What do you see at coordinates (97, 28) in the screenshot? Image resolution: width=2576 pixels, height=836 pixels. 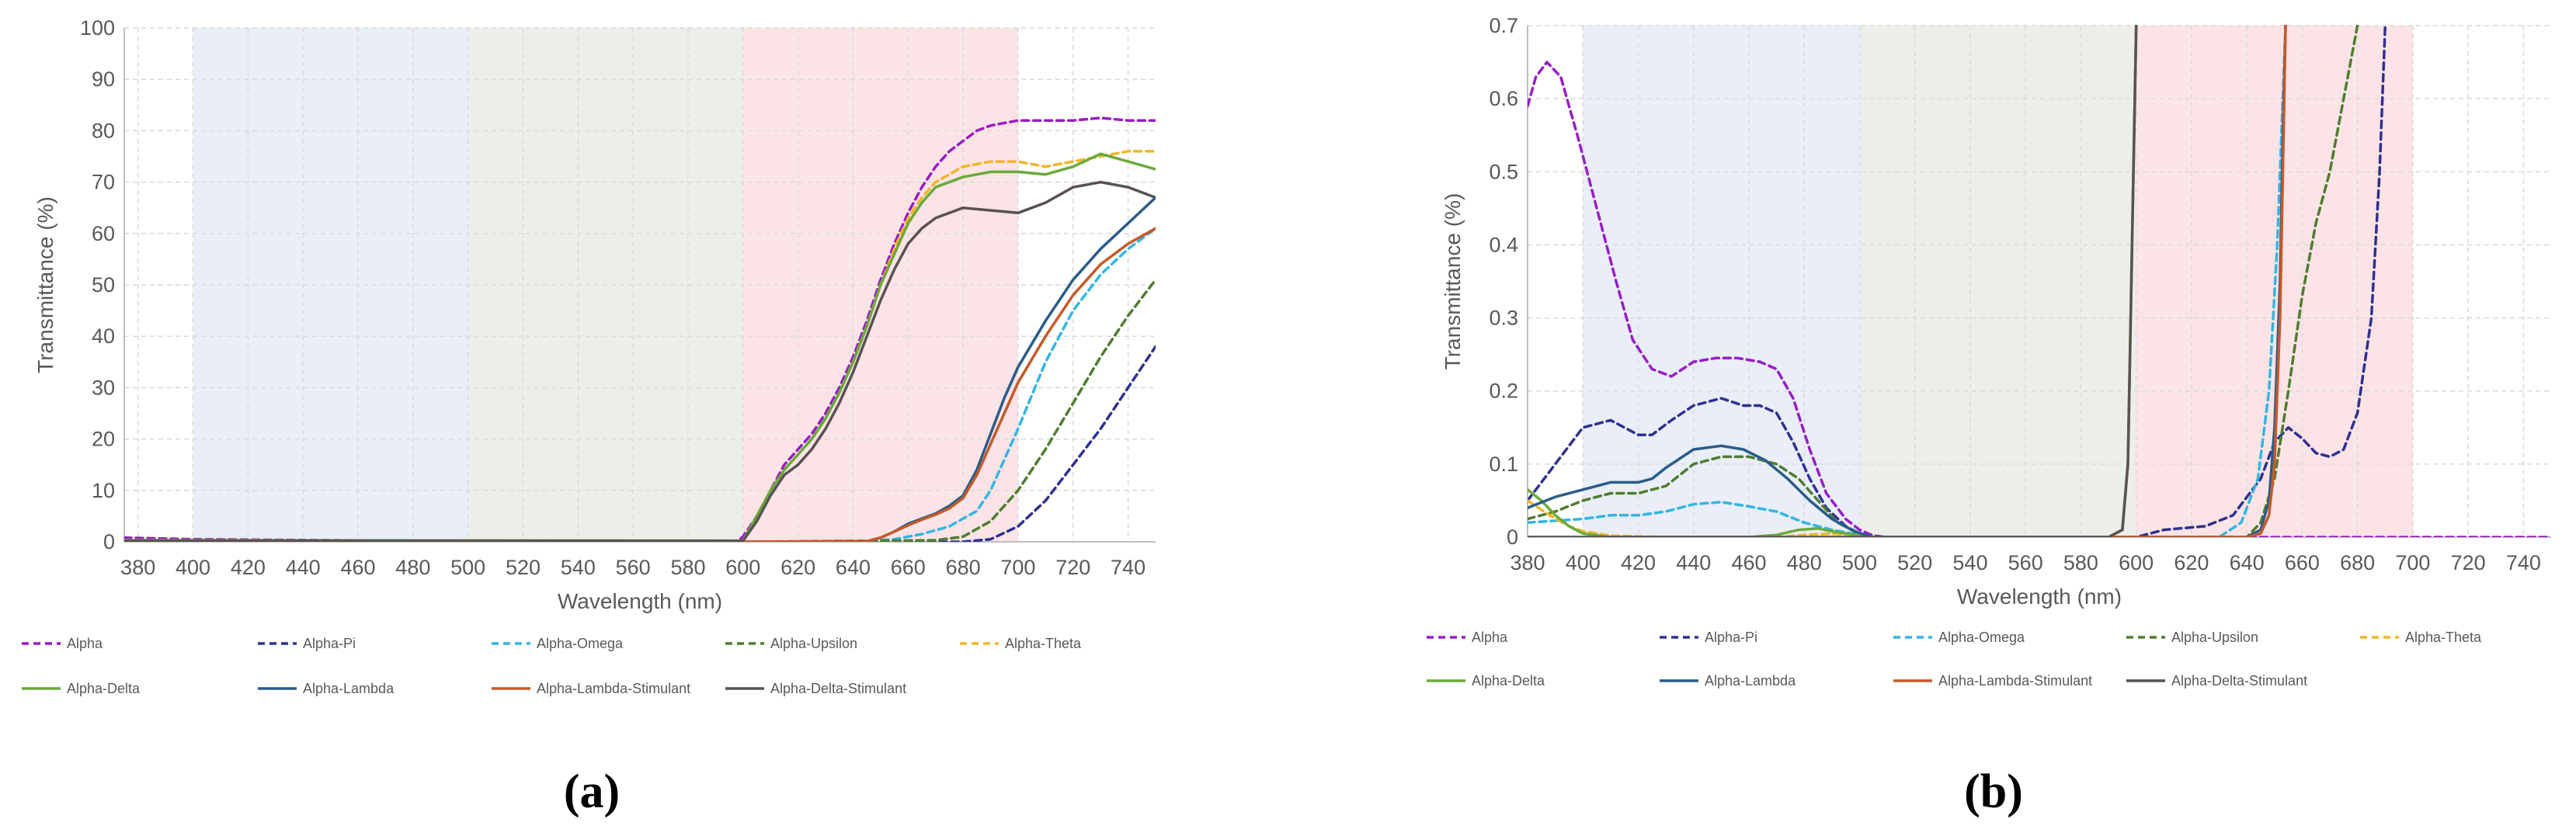 I see `y-tick-label: 100` at bounding box center [97, 28].